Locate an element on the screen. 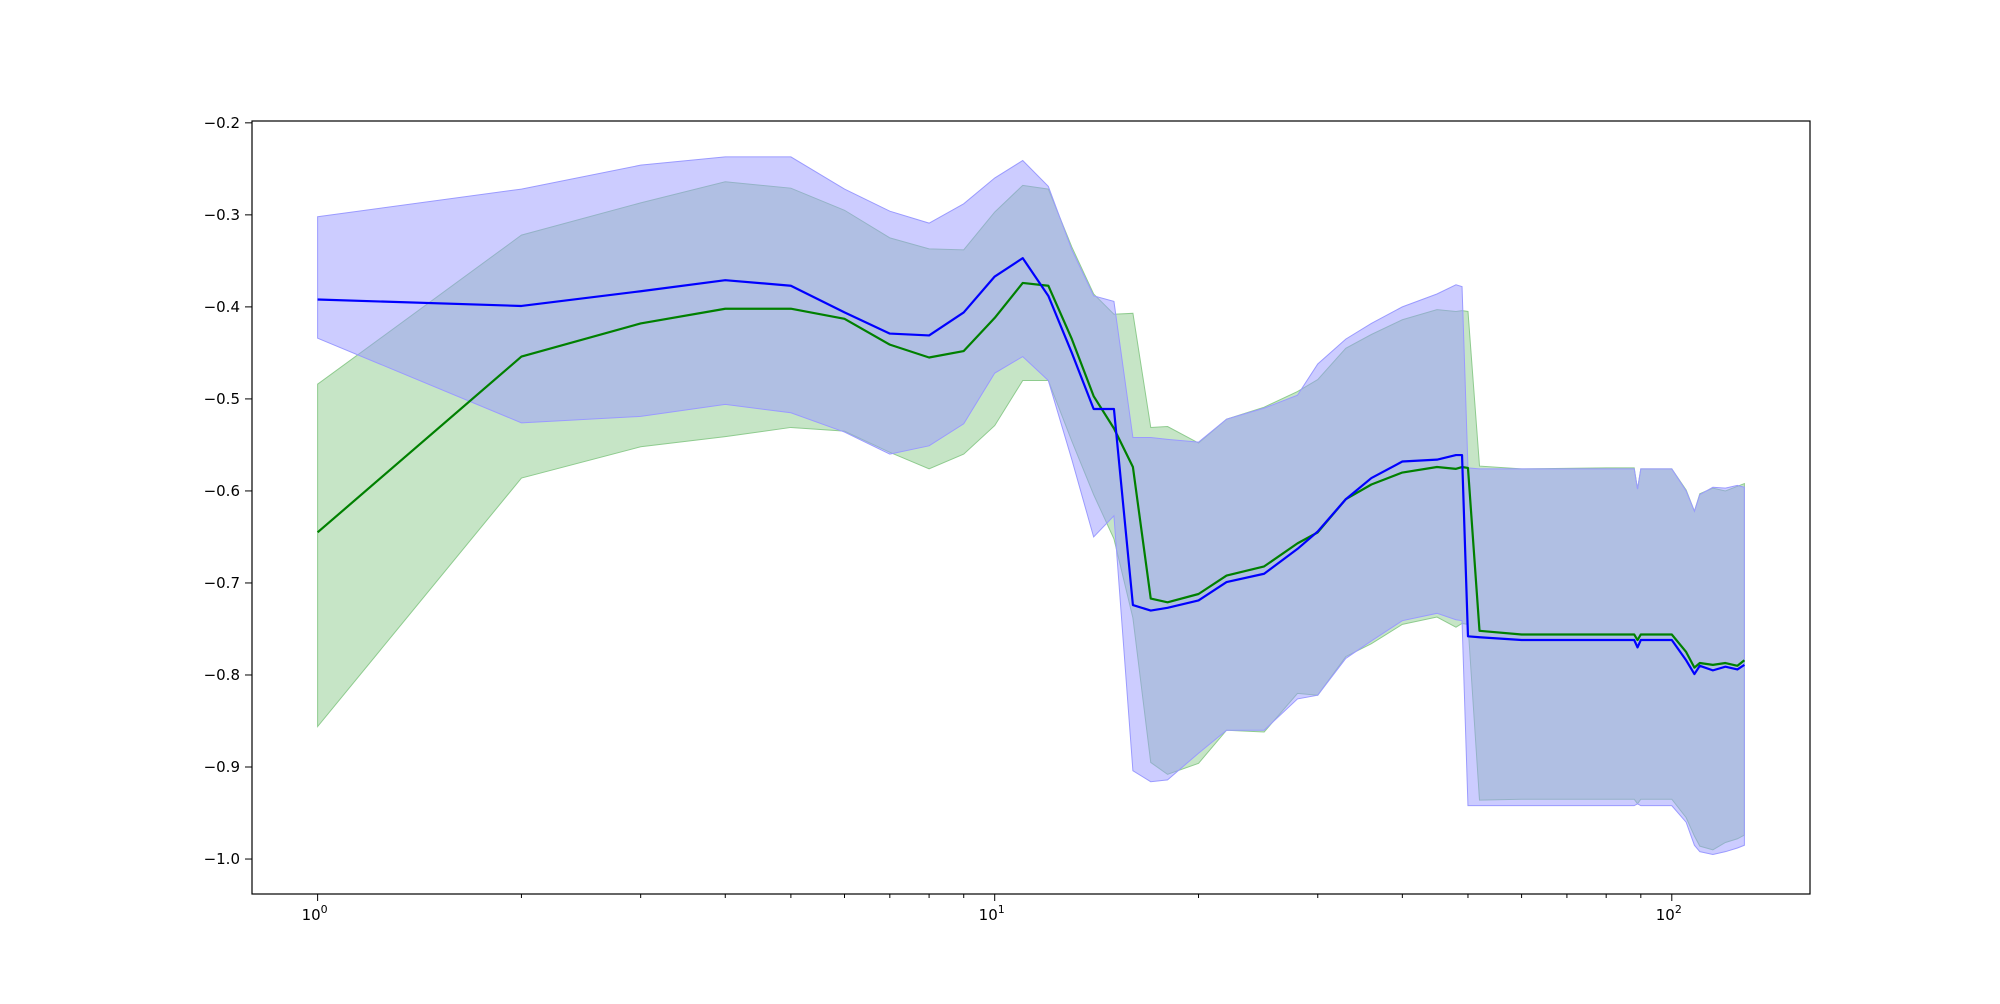  y-tick-label: −0.3 is located at coordinates (222, 215).